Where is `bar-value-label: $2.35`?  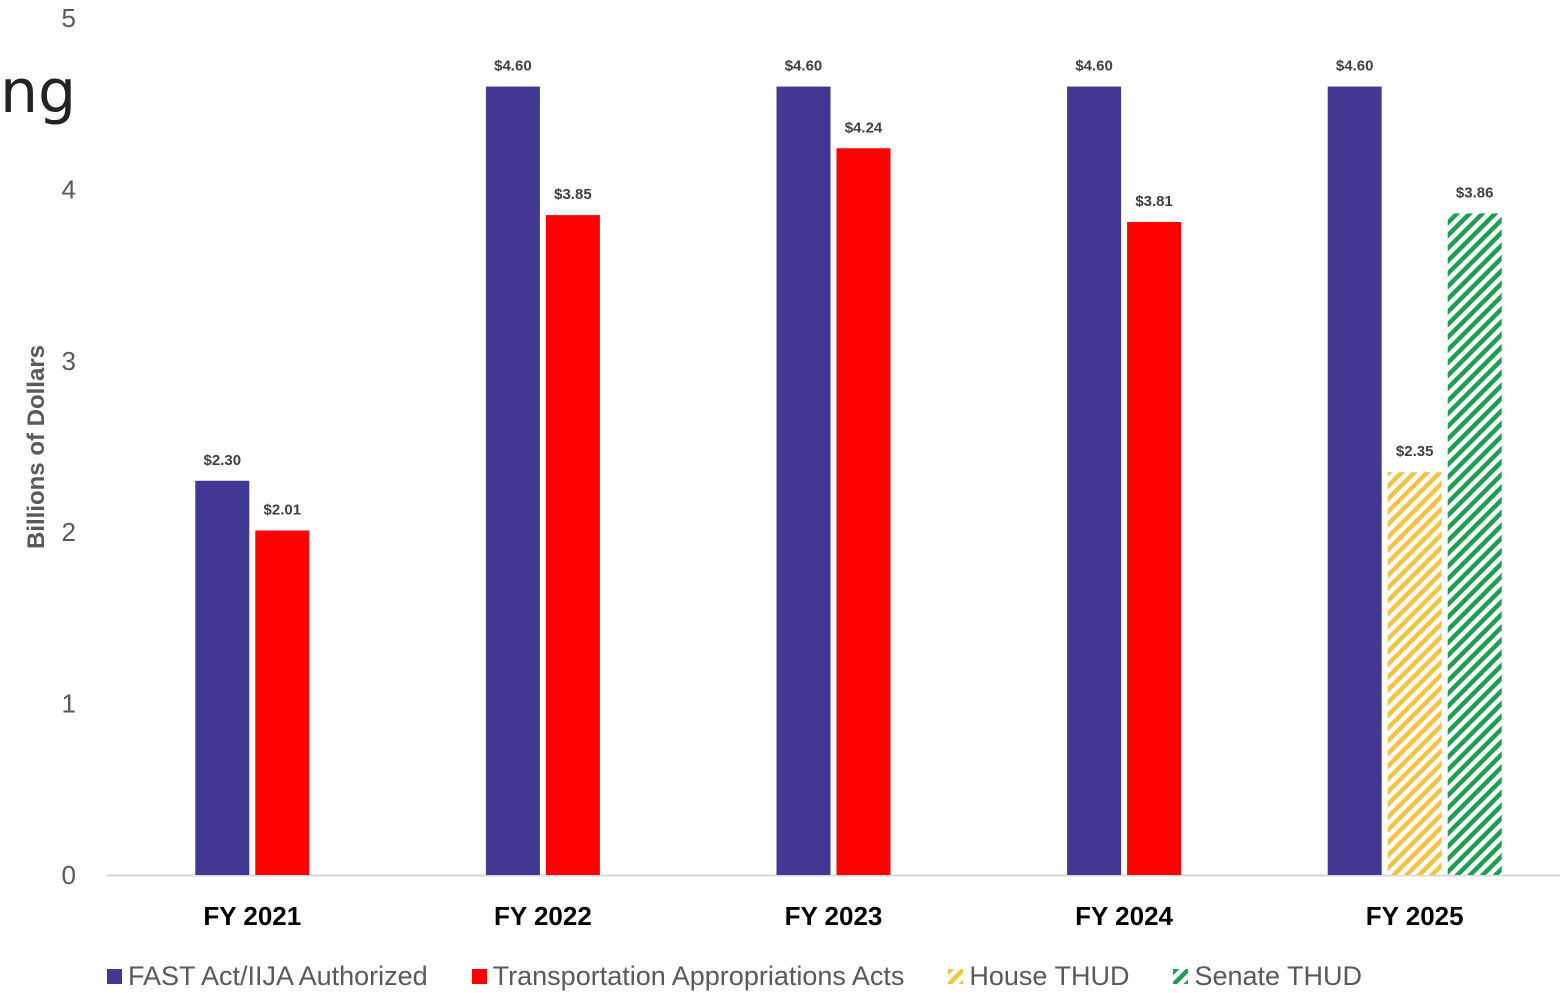 bar-value-label: $2.35 is located at coordinates (1415, 451).